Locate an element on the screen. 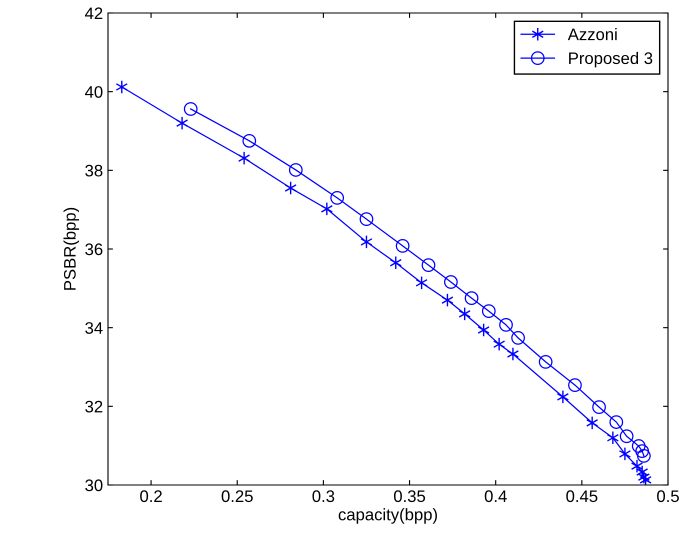  y-tick-label: 30 is located at coordinates (93, 485).